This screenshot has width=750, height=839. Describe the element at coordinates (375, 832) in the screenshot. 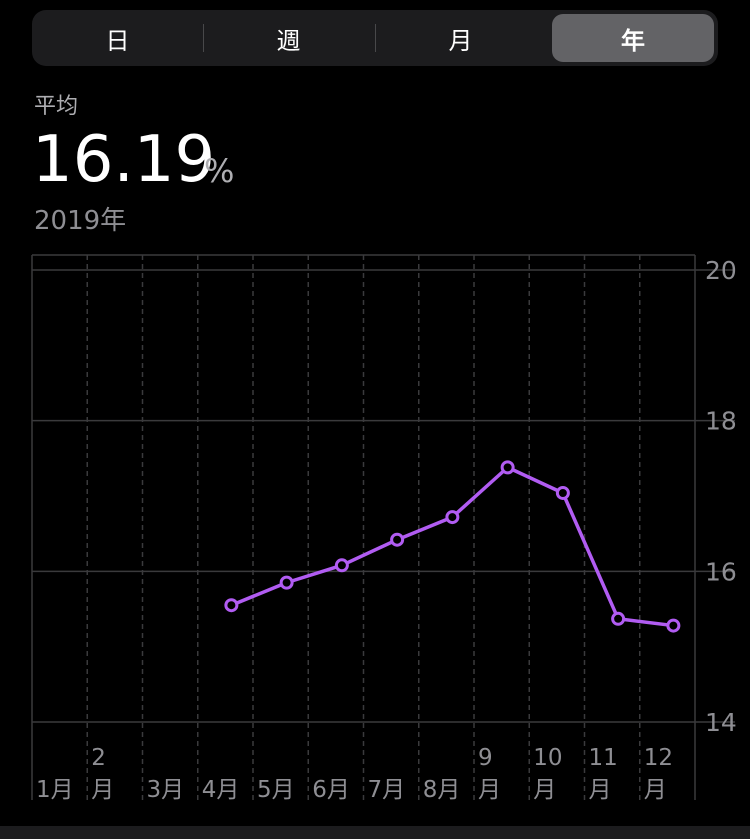

I see `bottom-bar` at that location.